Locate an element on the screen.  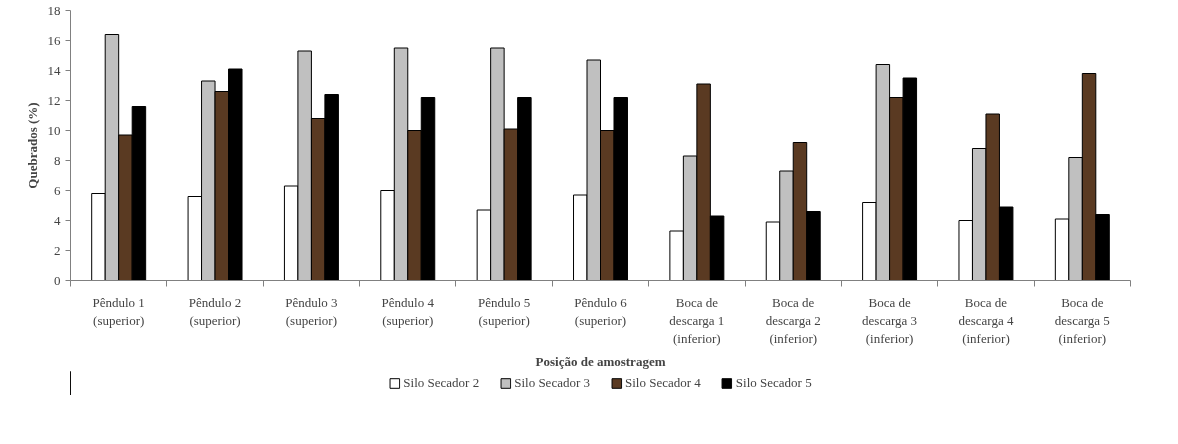
y-tick-label: 6 is located at coordinates (57, 190).